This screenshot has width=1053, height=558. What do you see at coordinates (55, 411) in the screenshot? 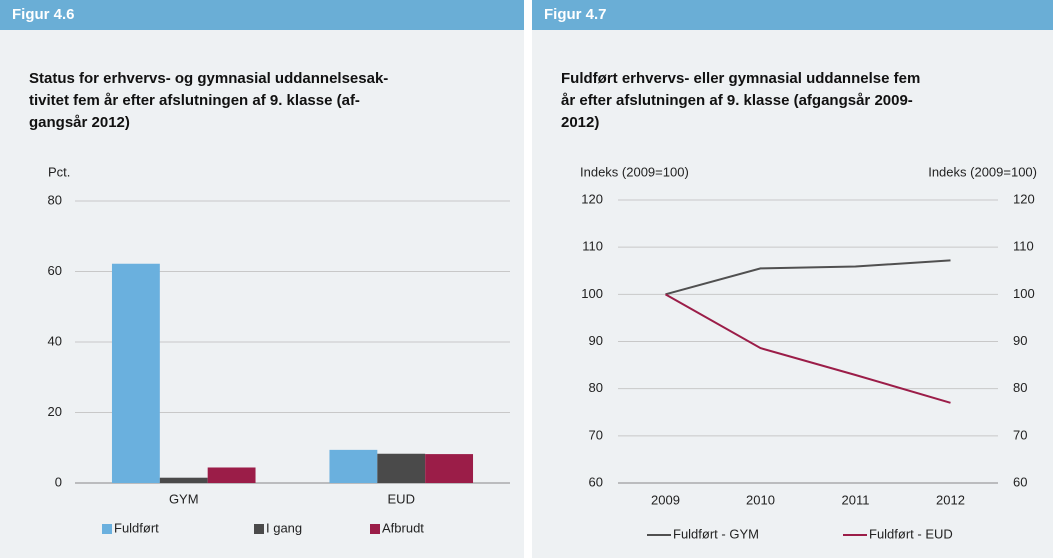
I see `y-tick-label: 20` at bounding box center [55, 411].